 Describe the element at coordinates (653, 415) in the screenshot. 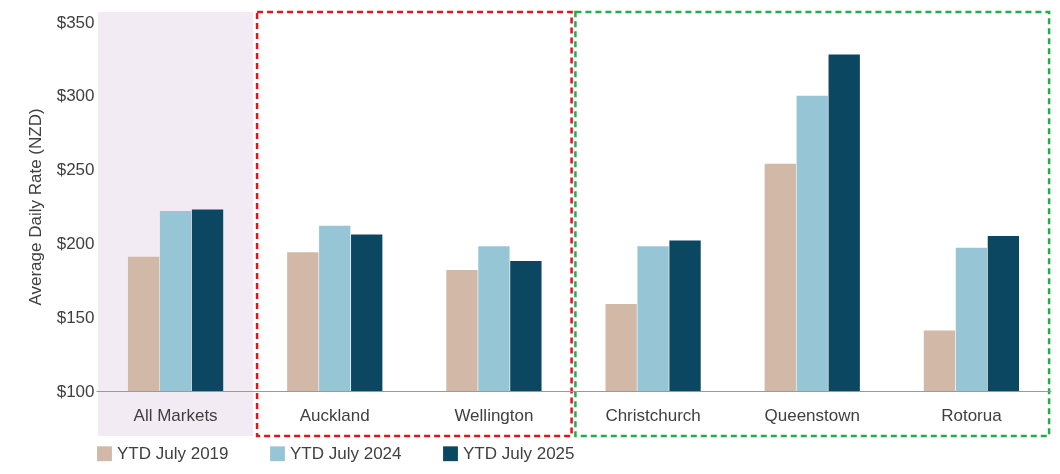

I see `x-tick-label: Christchurch` at that location.